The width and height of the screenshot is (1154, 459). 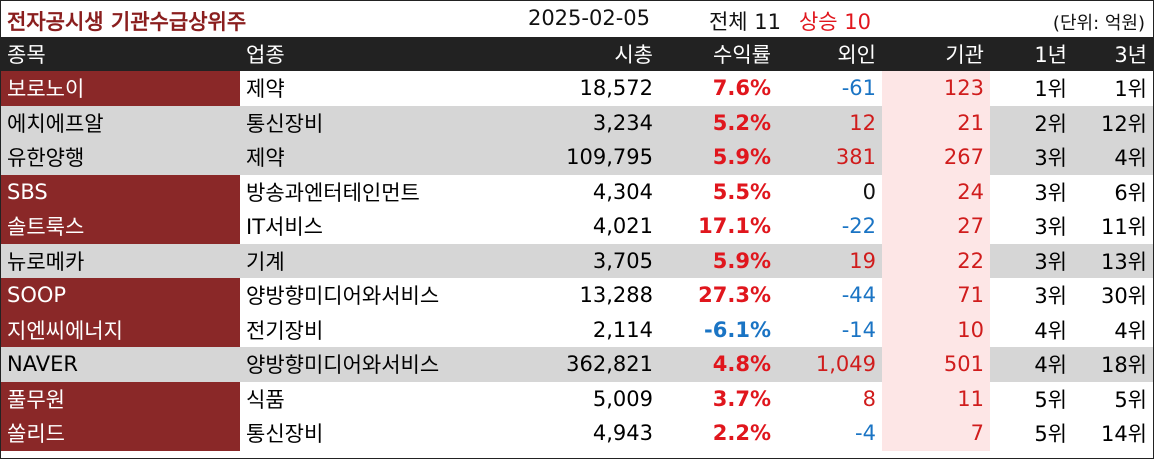 What do you see at coordinates (1113, 433) in the screenshot?
I see `rank-3y: 14위` at bounding box center [1113, 433].